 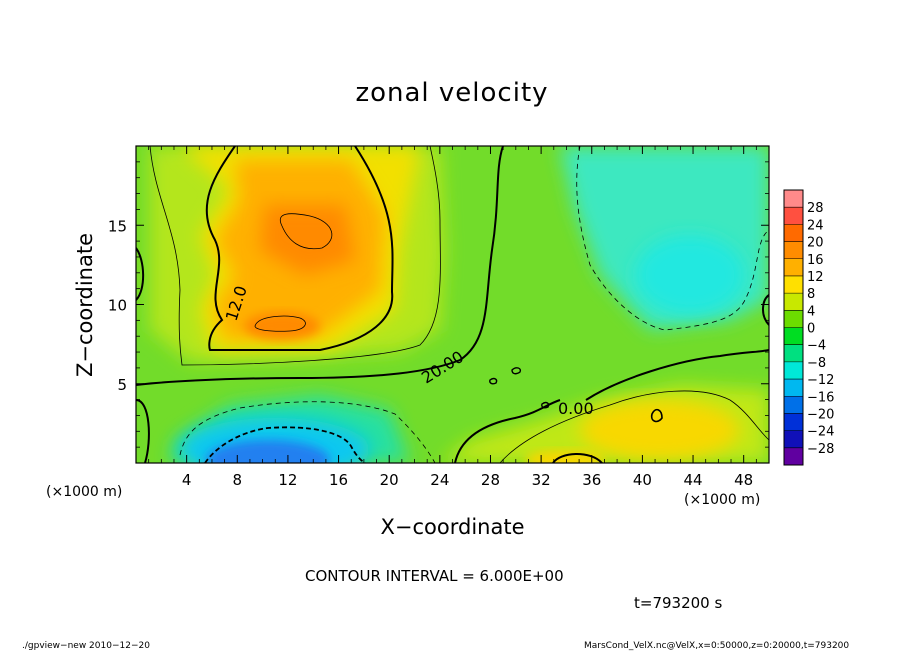 I want to click on colorbar-label: −24, so click(x=820, y=432).